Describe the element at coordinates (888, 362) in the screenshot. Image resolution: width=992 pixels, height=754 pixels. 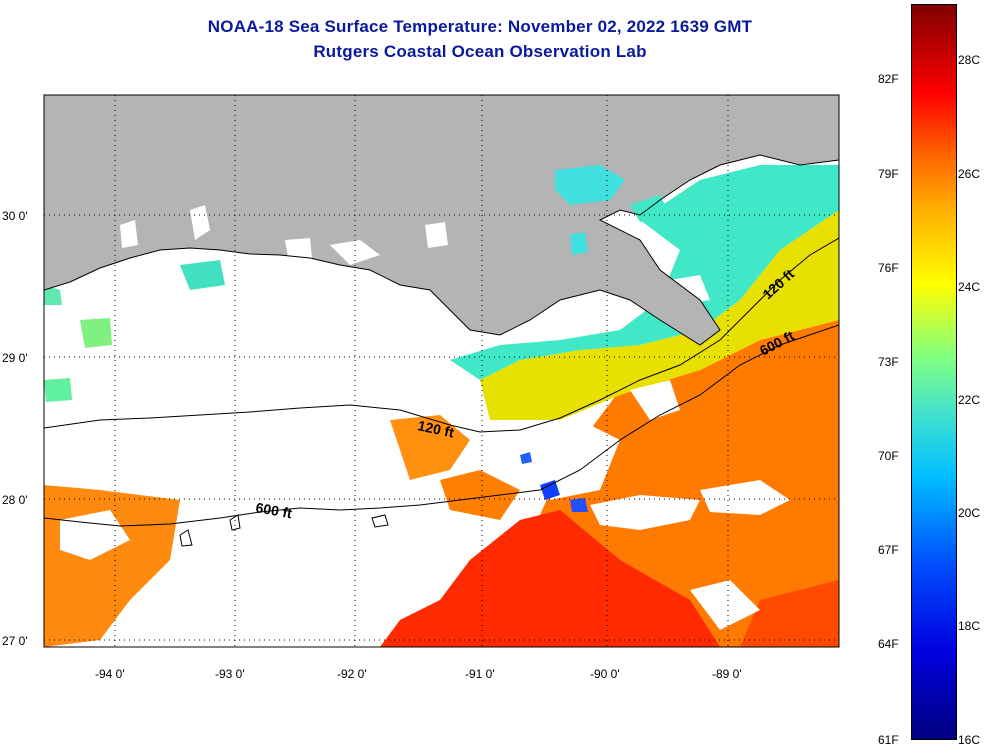
I see `legend-f-73: 73F` at that location.